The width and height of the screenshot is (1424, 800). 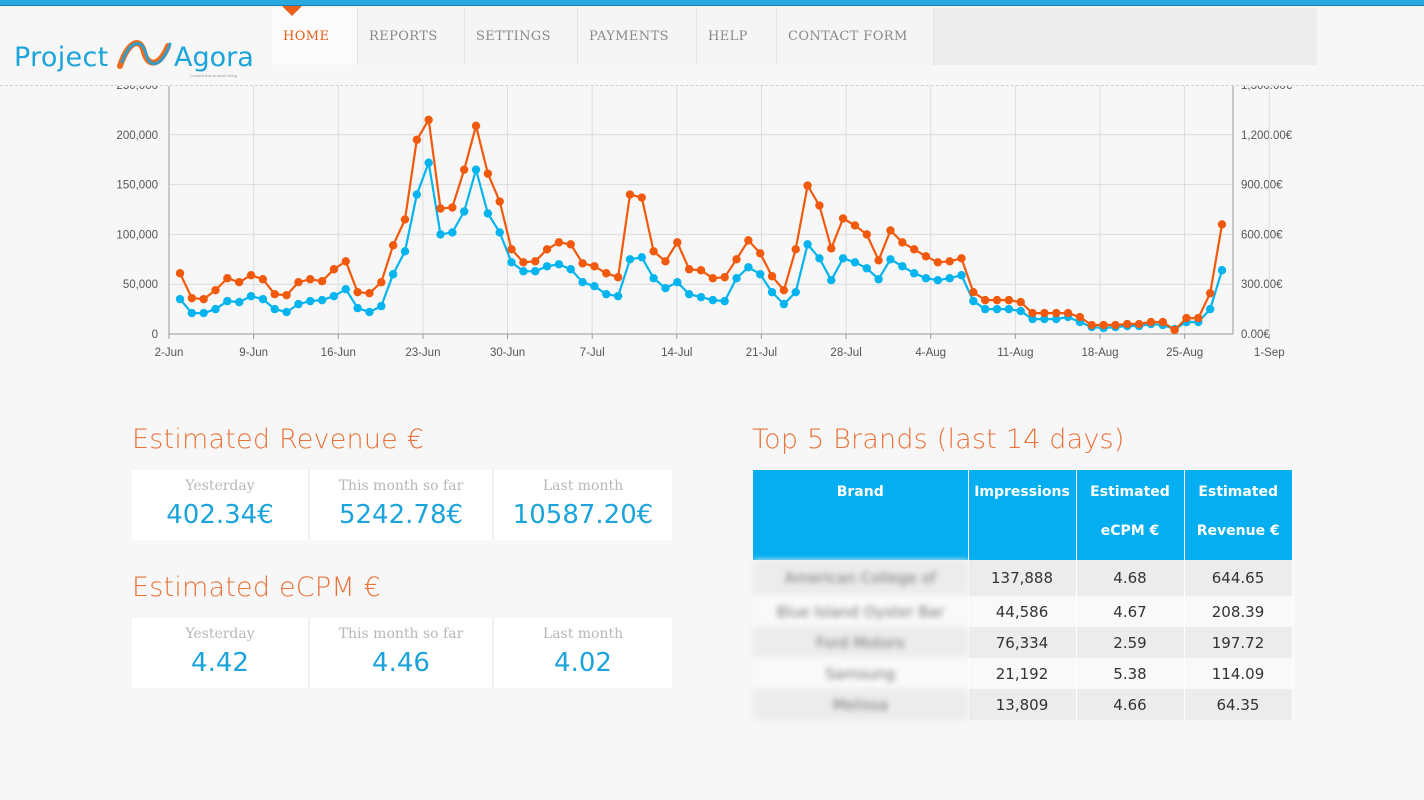 What do you see at coordinates (855, 36) in the screenshot?
I see `nav-contact-form: CONTACT FORM` at bounding box center [855, 36].